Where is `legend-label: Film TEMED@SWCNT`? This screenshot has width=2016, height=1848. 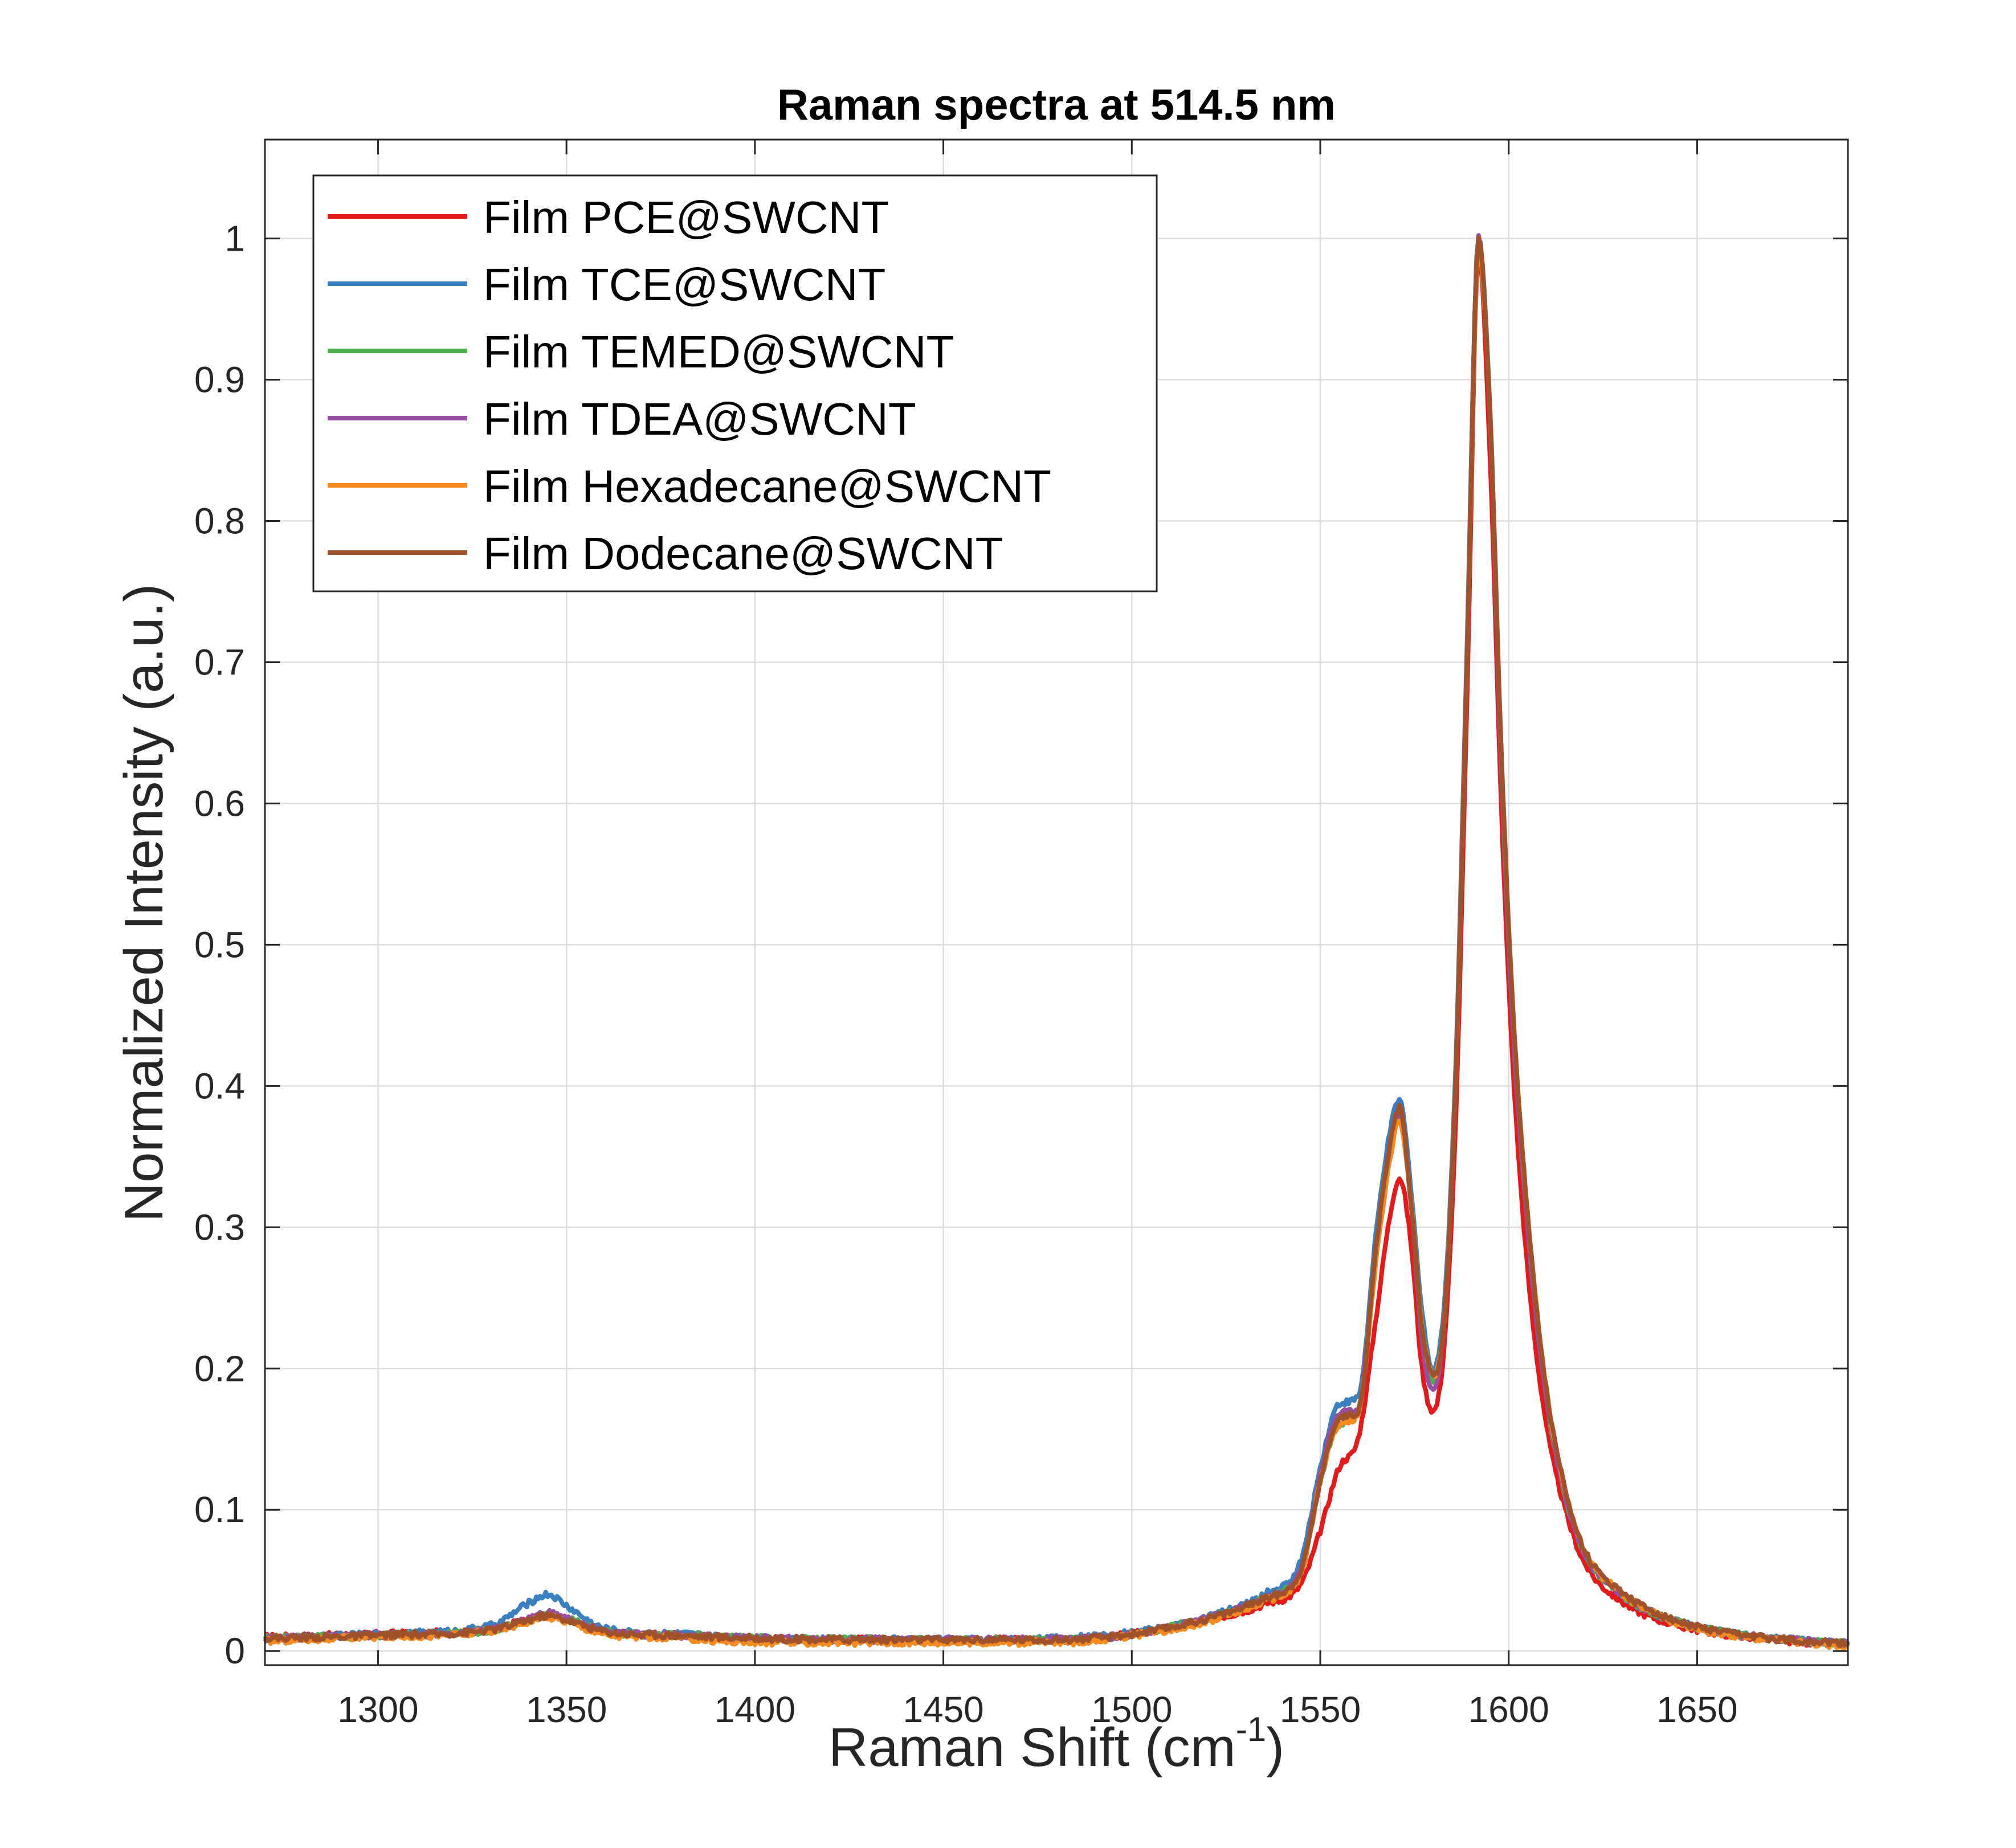
legend-label: Film TEMED@SWCNT is located at coordinates (718, 351).